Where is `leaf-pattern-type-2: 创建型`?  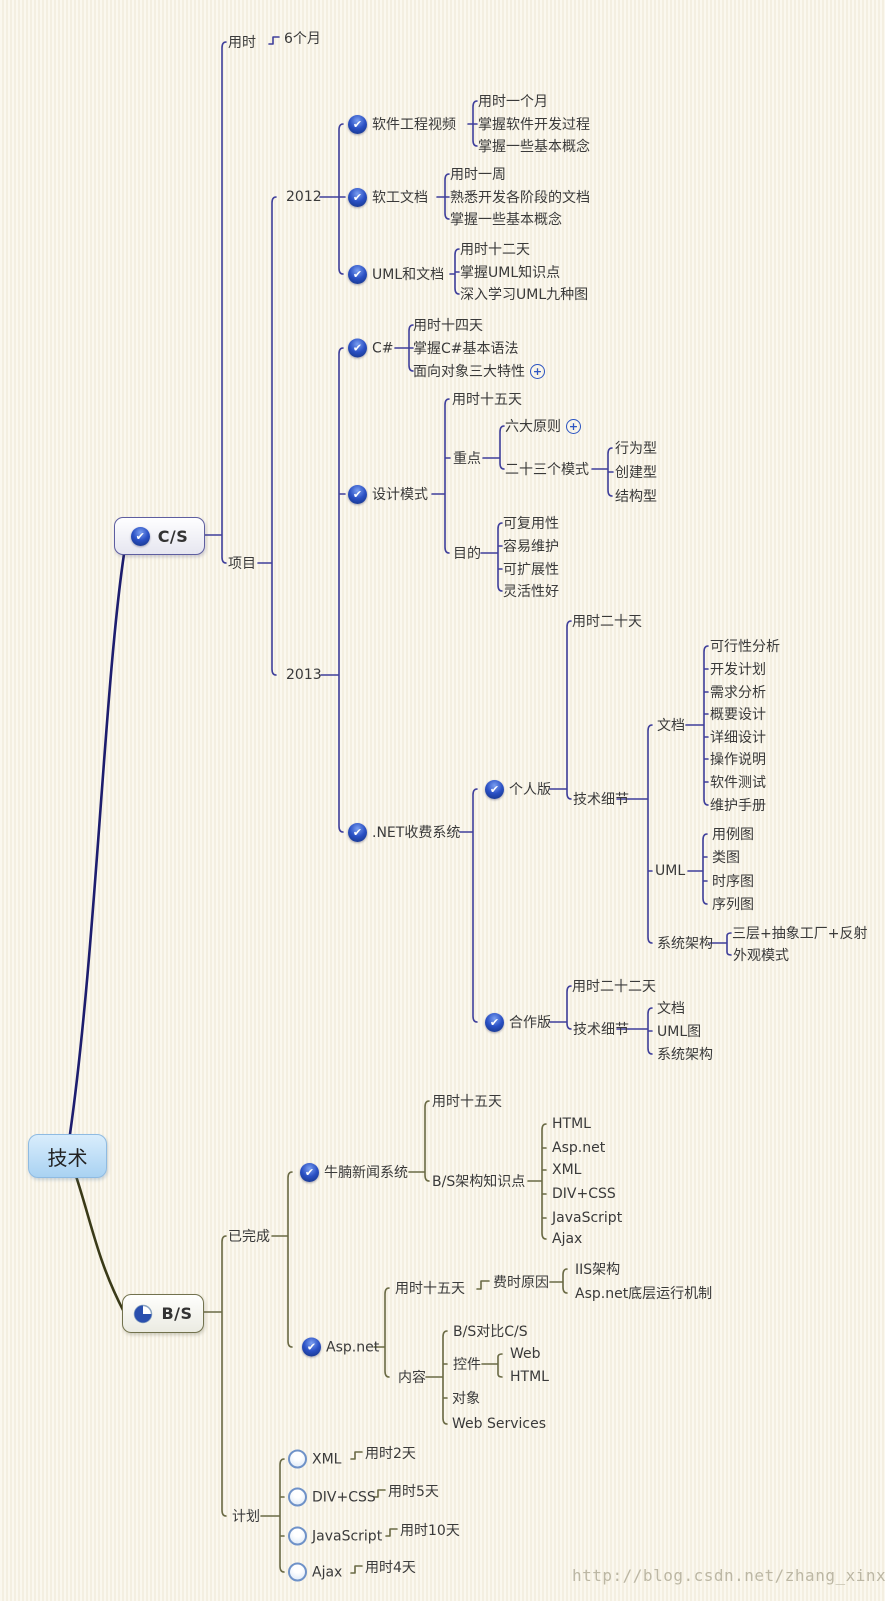 leaf-pattern-type-2: 创建型 is located at coordinates (636, 473).